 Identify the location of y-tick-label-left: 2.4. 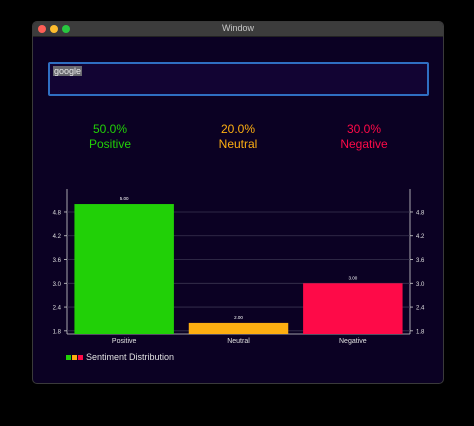
(57, 309).